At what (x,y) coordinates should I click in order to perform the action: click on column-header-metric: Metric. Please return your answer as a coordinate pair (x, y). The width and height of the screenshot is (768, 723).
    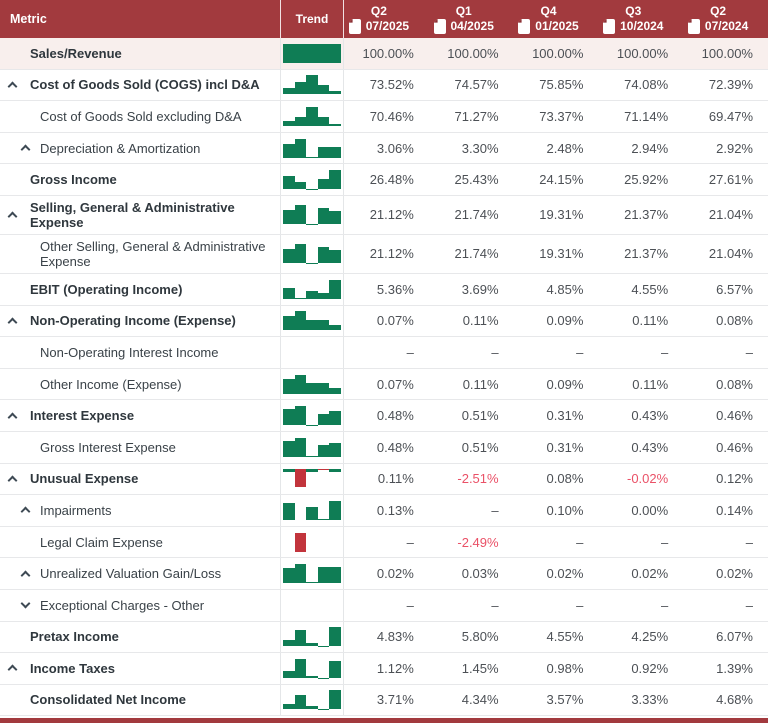
    Looking at the image, I should click on (140, 19).